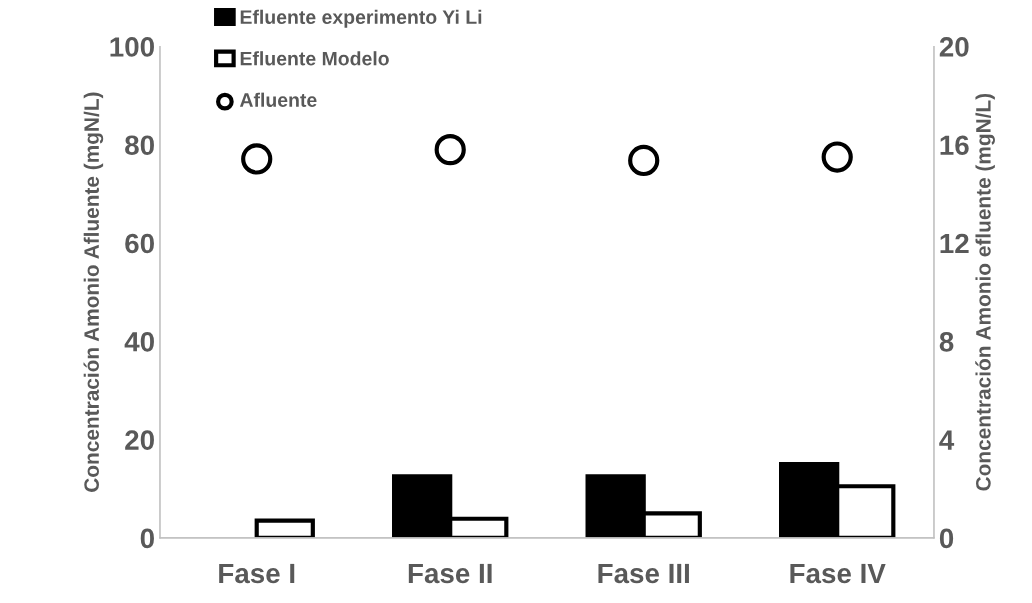  What do you see at coordinates (954, 243) in the screenshot?
I see `y2-tick-label: 12` at bounding box center [954, 243].